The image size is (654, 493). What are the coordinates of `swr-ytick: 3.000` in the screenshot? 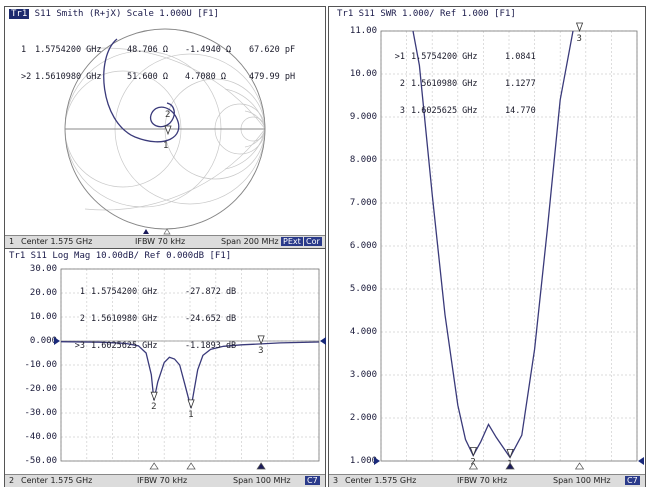 It's located at (363, 375).